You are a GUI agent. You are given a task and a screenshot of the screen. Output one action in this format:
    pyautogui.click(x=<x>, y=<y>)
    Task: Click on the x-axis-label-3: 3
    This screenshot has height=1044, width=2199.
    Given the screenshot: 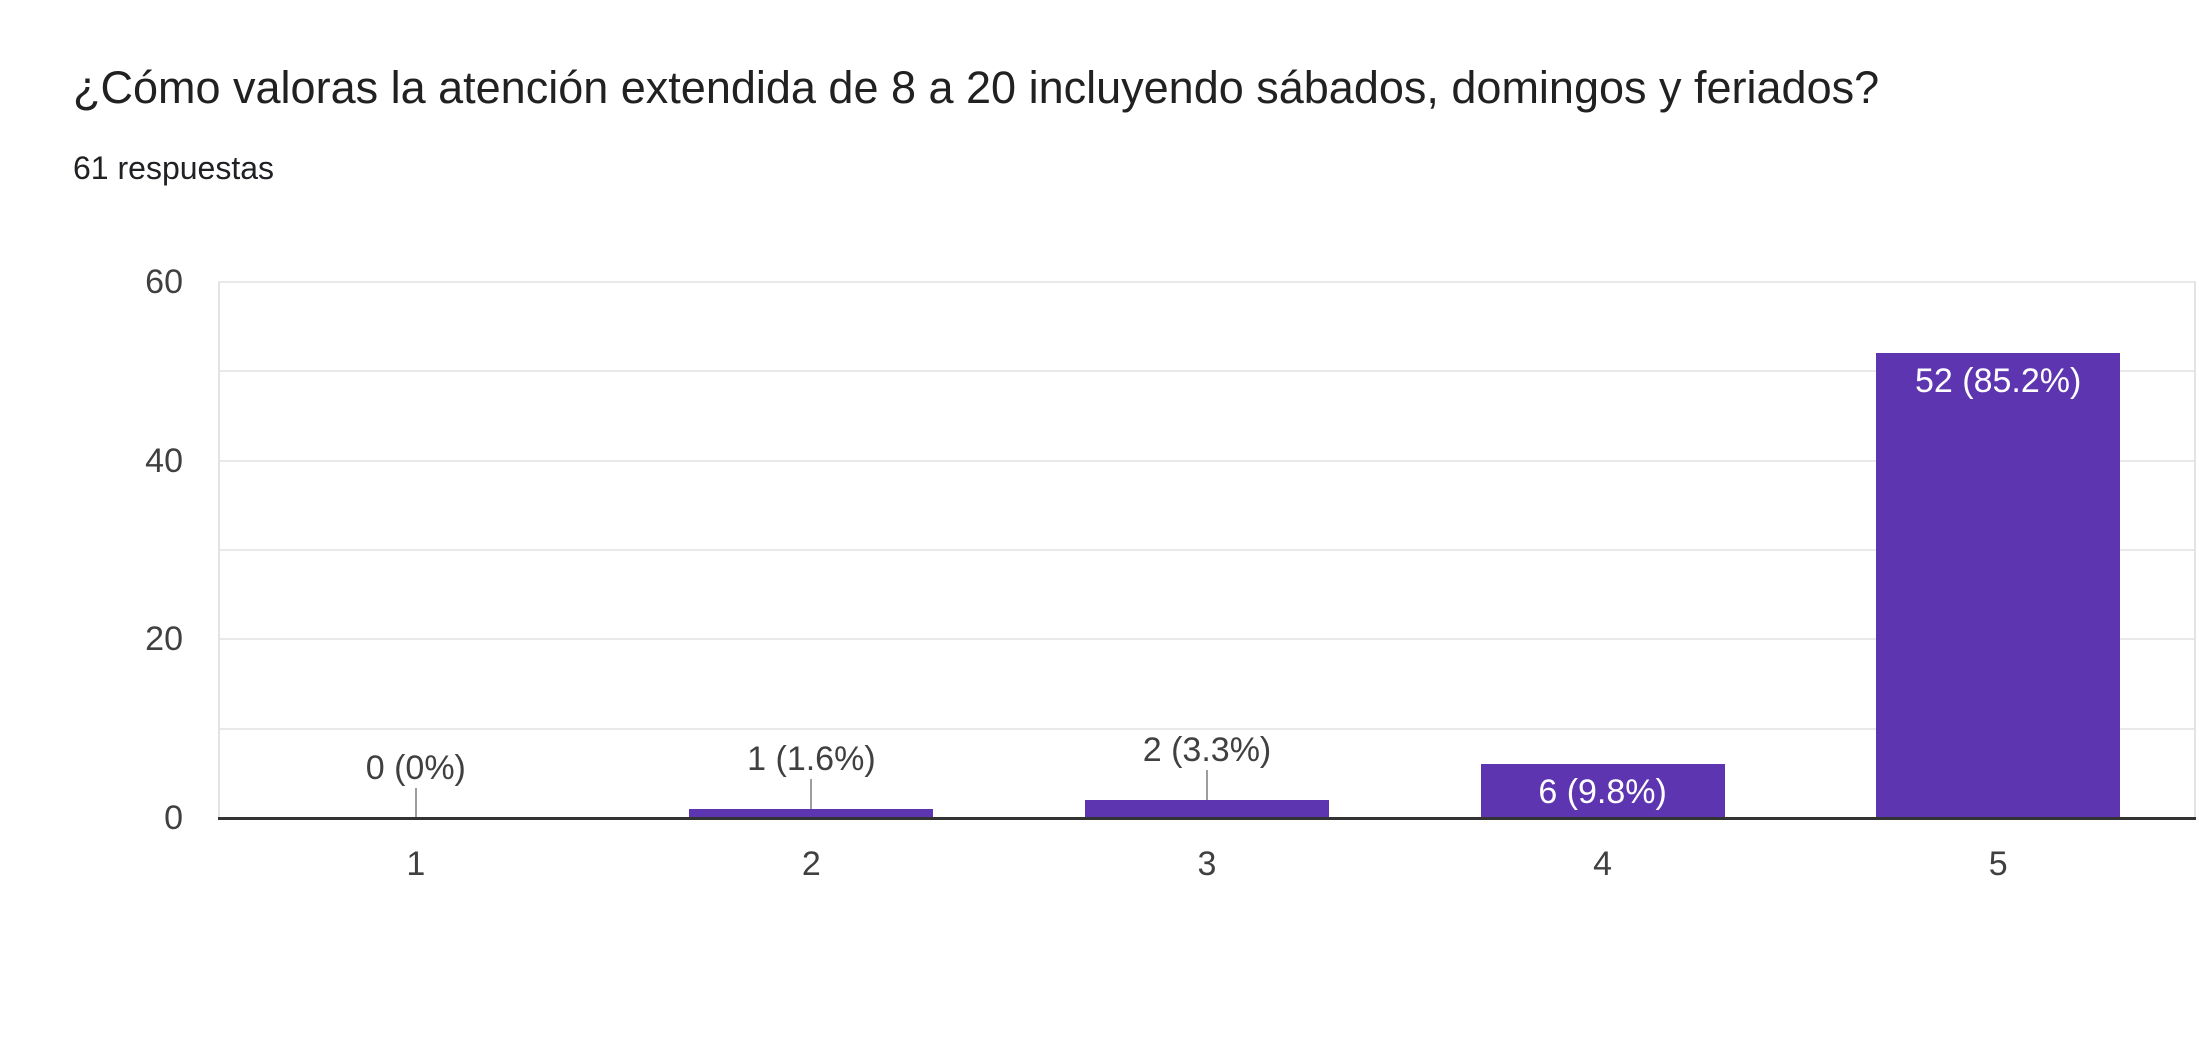 What is the action you would take?
    pyautogui.click(x=1207, y=864)
    